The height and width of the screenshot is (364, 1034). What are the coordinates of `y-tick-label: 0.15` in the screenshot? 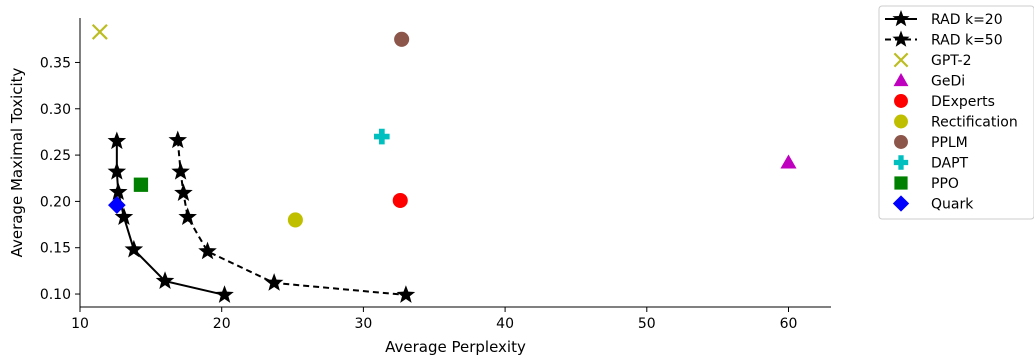 It's located at (55, 249).